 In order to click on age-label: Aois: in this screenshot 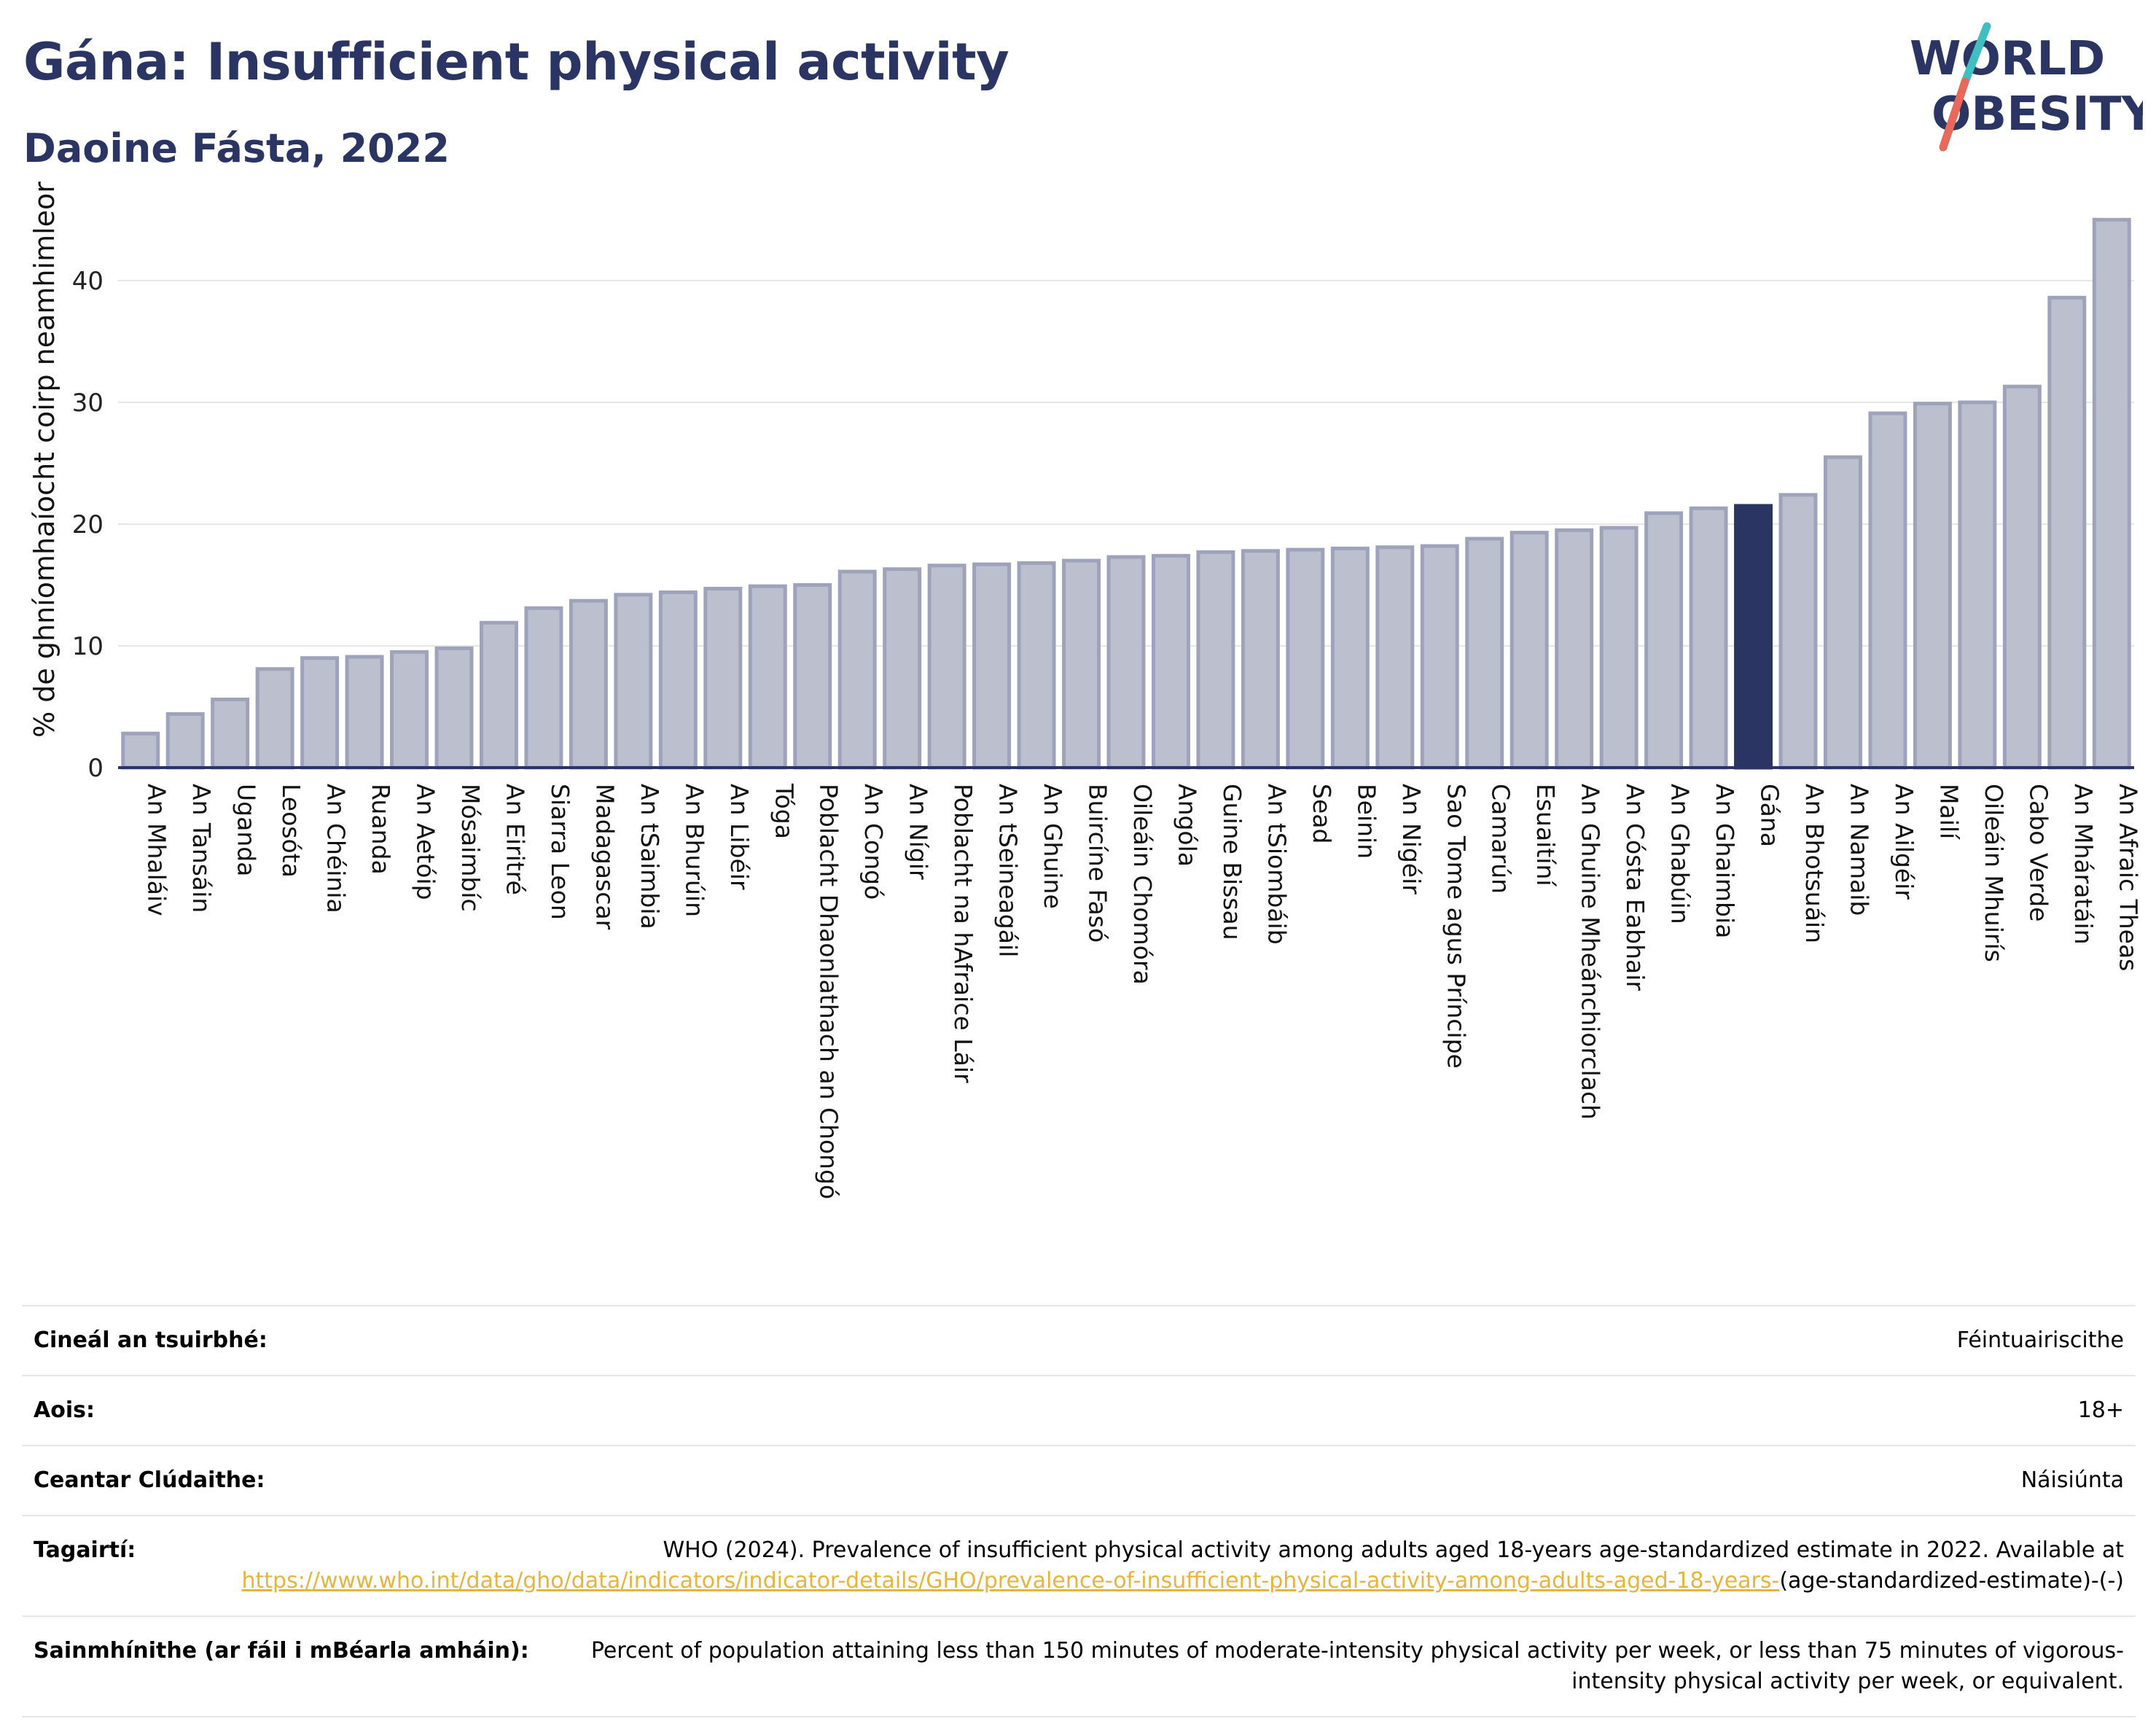, I will do `click(64, 1410)`.